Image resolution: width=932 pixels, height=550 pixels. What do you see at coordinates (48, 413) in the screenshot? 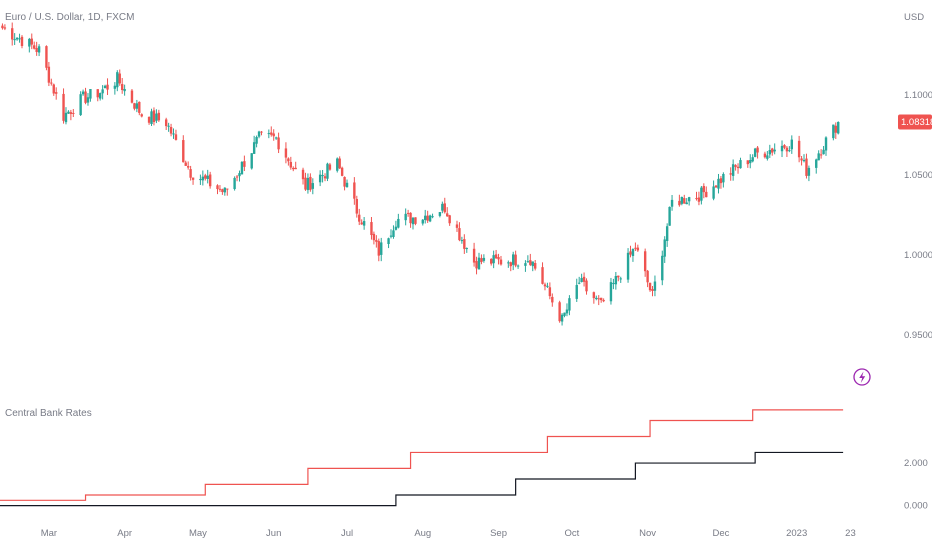
I see `indicator-title: Central Bank Rates` at bounding box center [48, 413].